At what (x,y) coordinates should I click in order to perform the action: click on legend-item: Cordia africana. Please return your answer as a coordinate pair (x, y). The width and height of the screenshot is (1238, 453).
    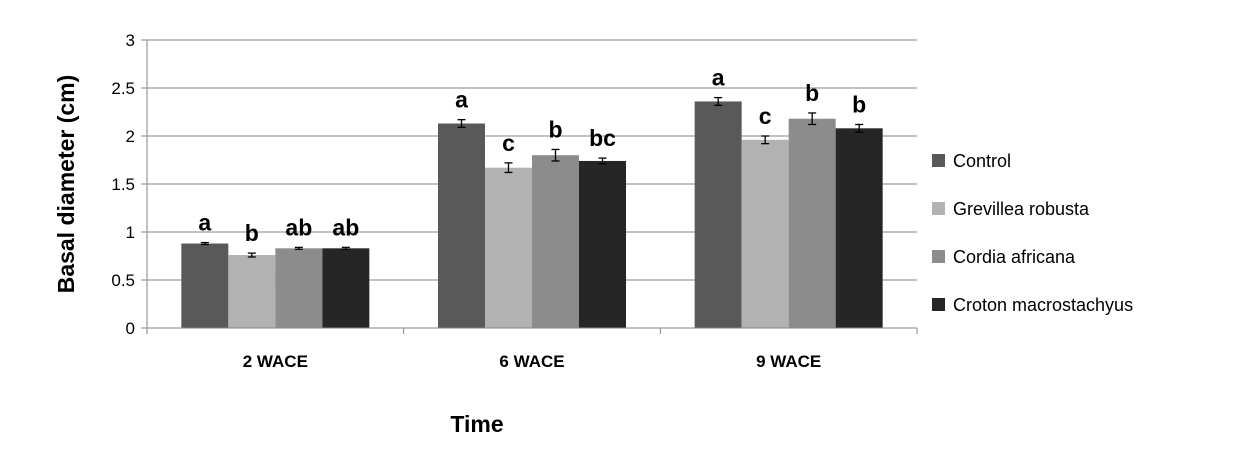
    Looking at the image, I should click on (1004, 257).